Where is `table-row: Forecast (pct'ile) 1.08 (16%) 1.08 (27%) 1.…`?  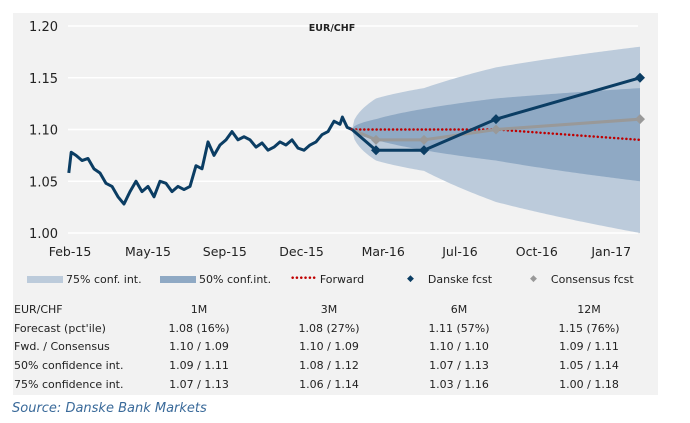
table-row: Forecast (pct'ile) 1.08 (16%) 1.08 (27%) 1.… is located at coordinates (334, 328).